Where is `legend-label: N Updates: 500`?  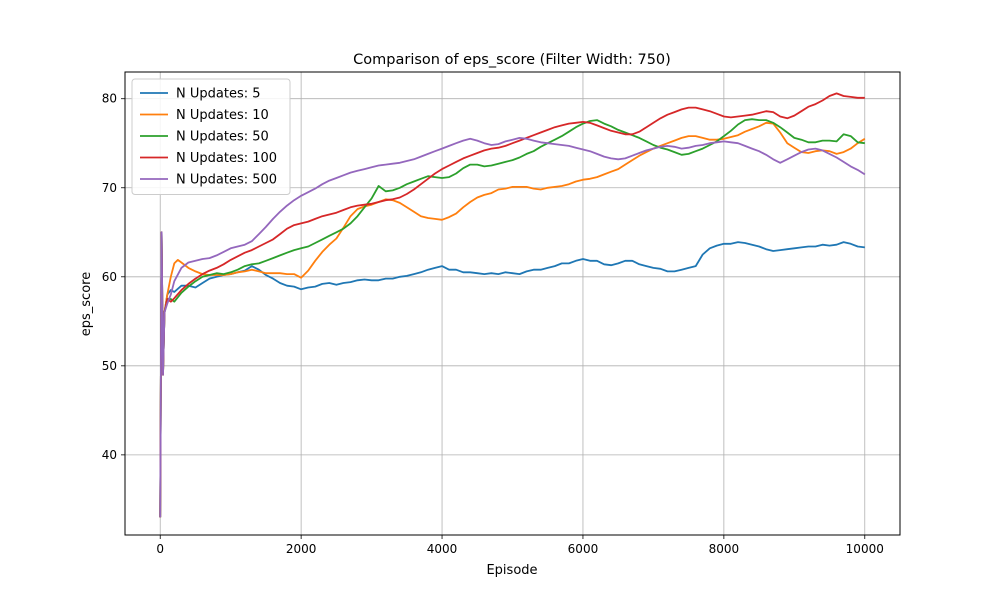
legend-label: N Updates: 500 is located at coordinates (226, 180).